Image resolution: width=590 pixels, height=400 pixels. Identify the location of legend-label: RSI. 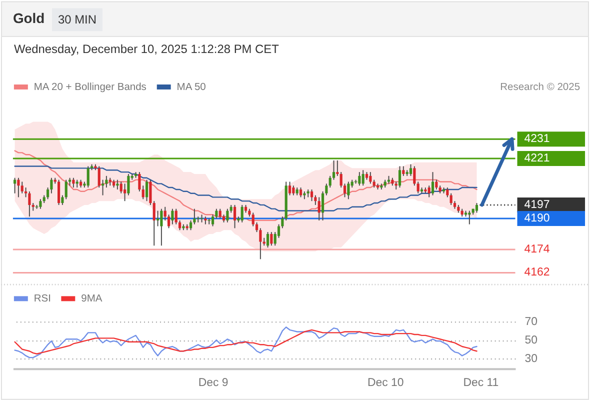
(42, 299).